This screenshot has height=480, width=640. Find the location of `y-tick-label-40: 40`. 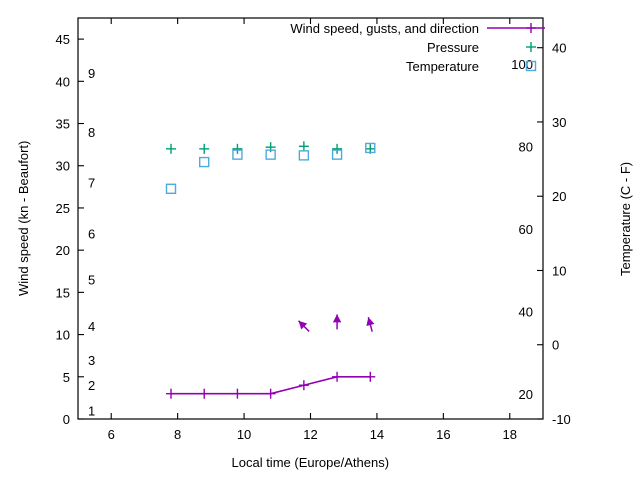

y-tick-label-40: 40 is located at coordinates (63, 81).